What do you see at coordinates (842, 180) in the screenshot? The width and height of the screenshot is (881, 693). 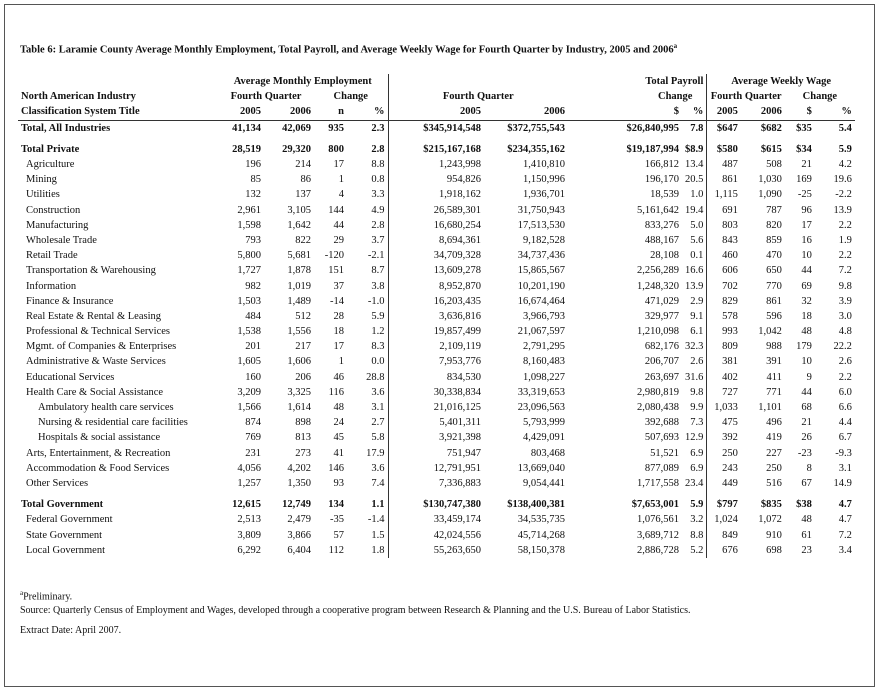 I see `cell-value: 19.6` at bounding box center [842, 180].